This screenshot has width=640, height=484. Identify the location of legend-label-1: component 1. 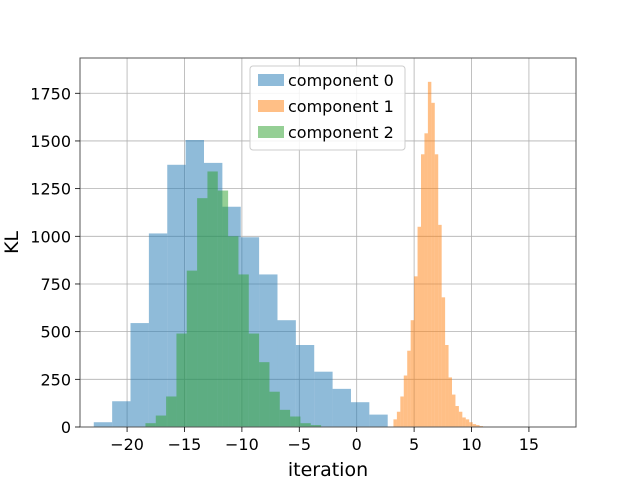
(341, 106).